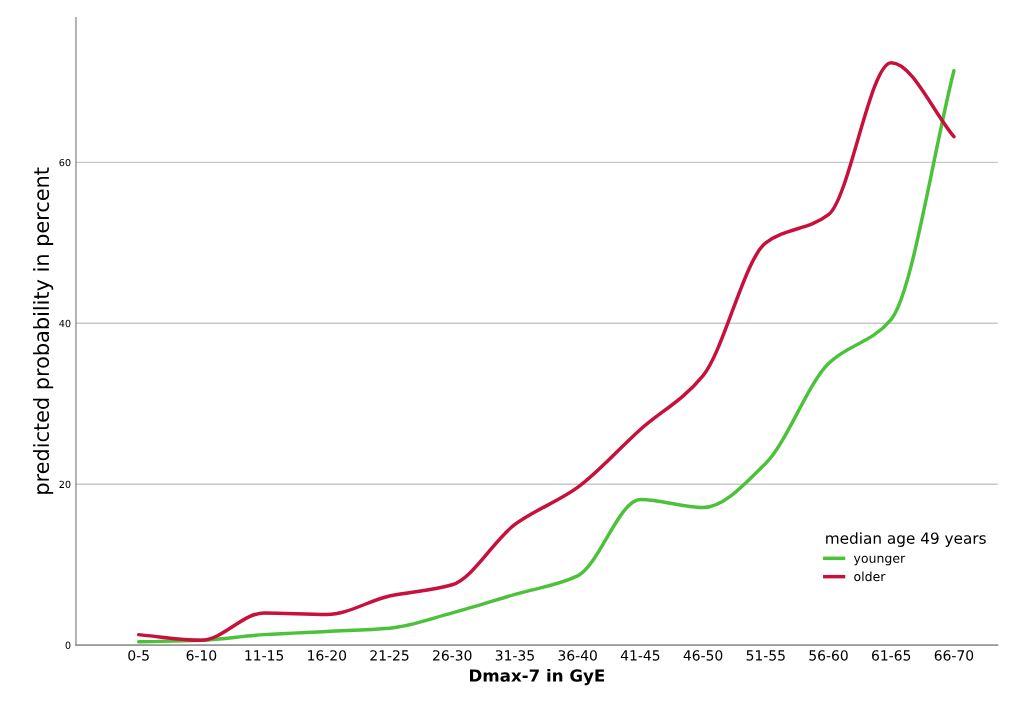  I want to click on x-tick-label: 21-25, so click(389, 655).